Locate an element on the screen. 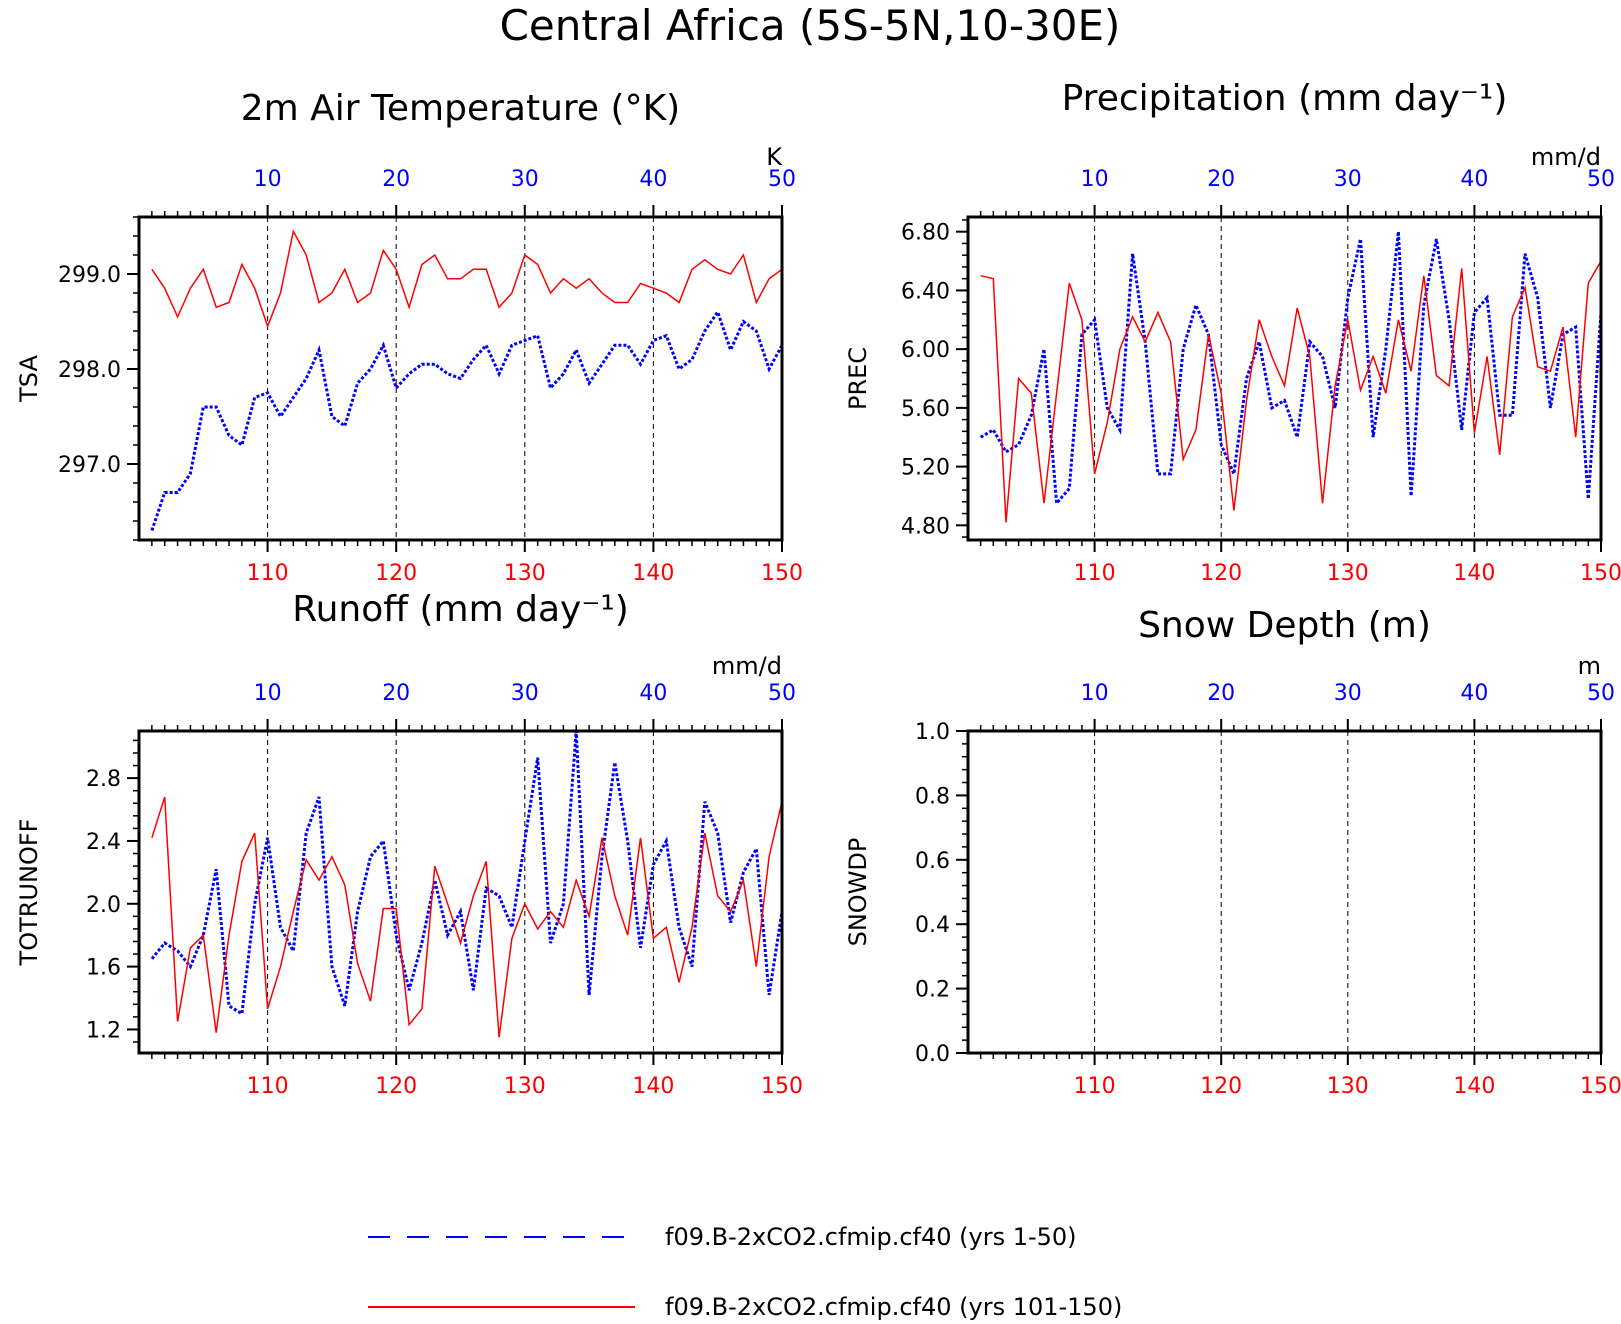 The width and height of the screenshot is (1621, 1324). y-tick-label: 0.0 is located at coordinates (932, 1054).